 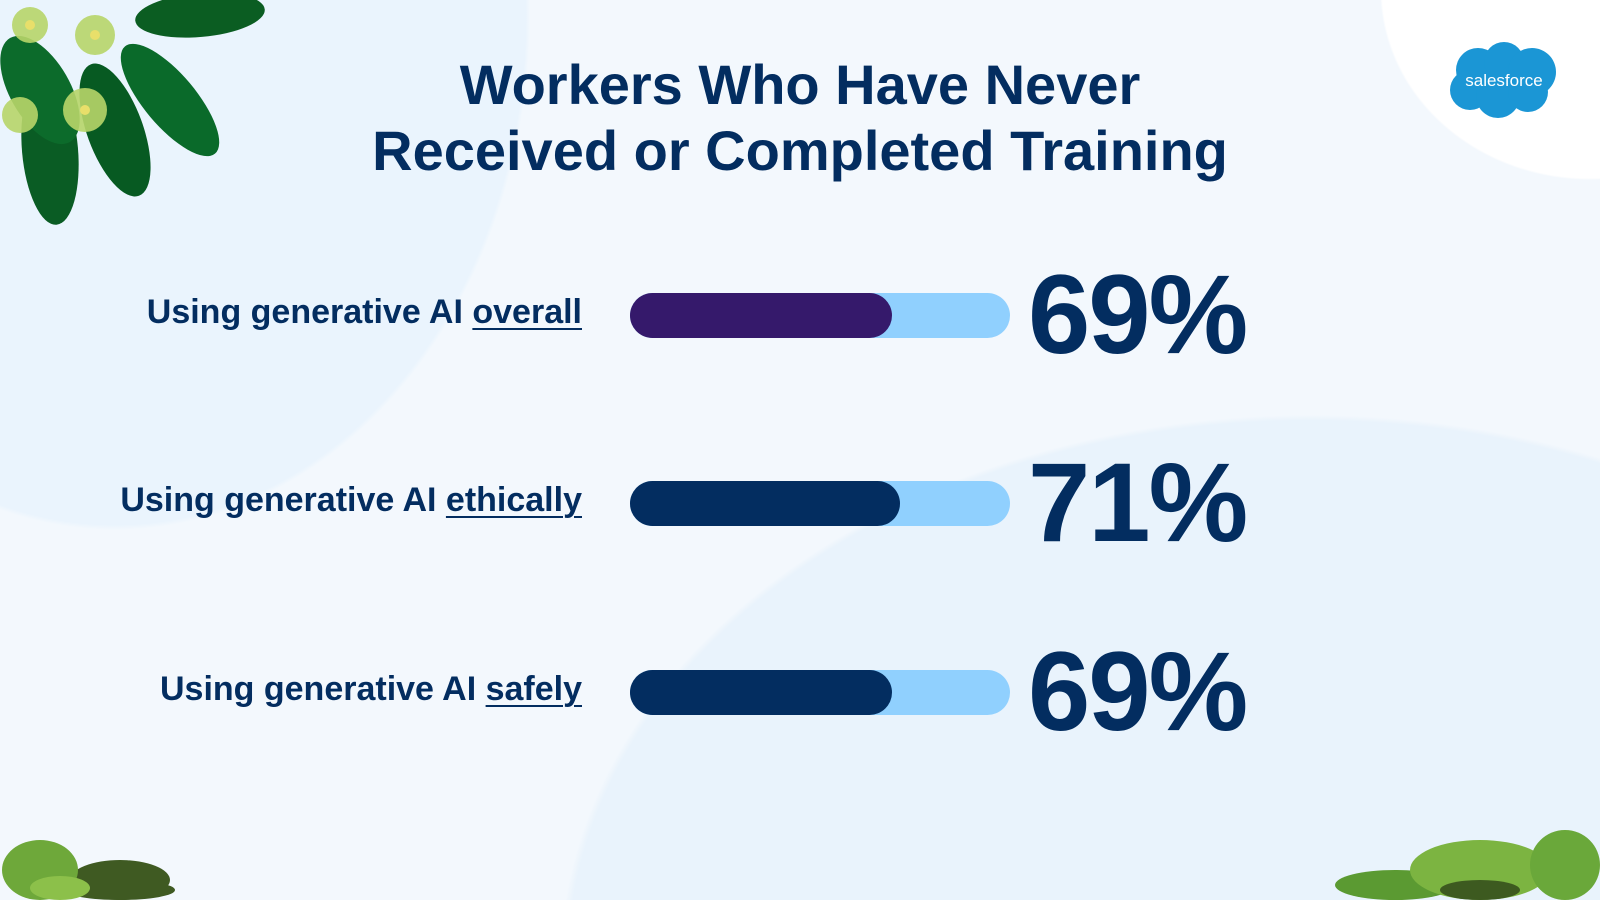 I want to click on leaves-decoration, so click(x=132, y=112).